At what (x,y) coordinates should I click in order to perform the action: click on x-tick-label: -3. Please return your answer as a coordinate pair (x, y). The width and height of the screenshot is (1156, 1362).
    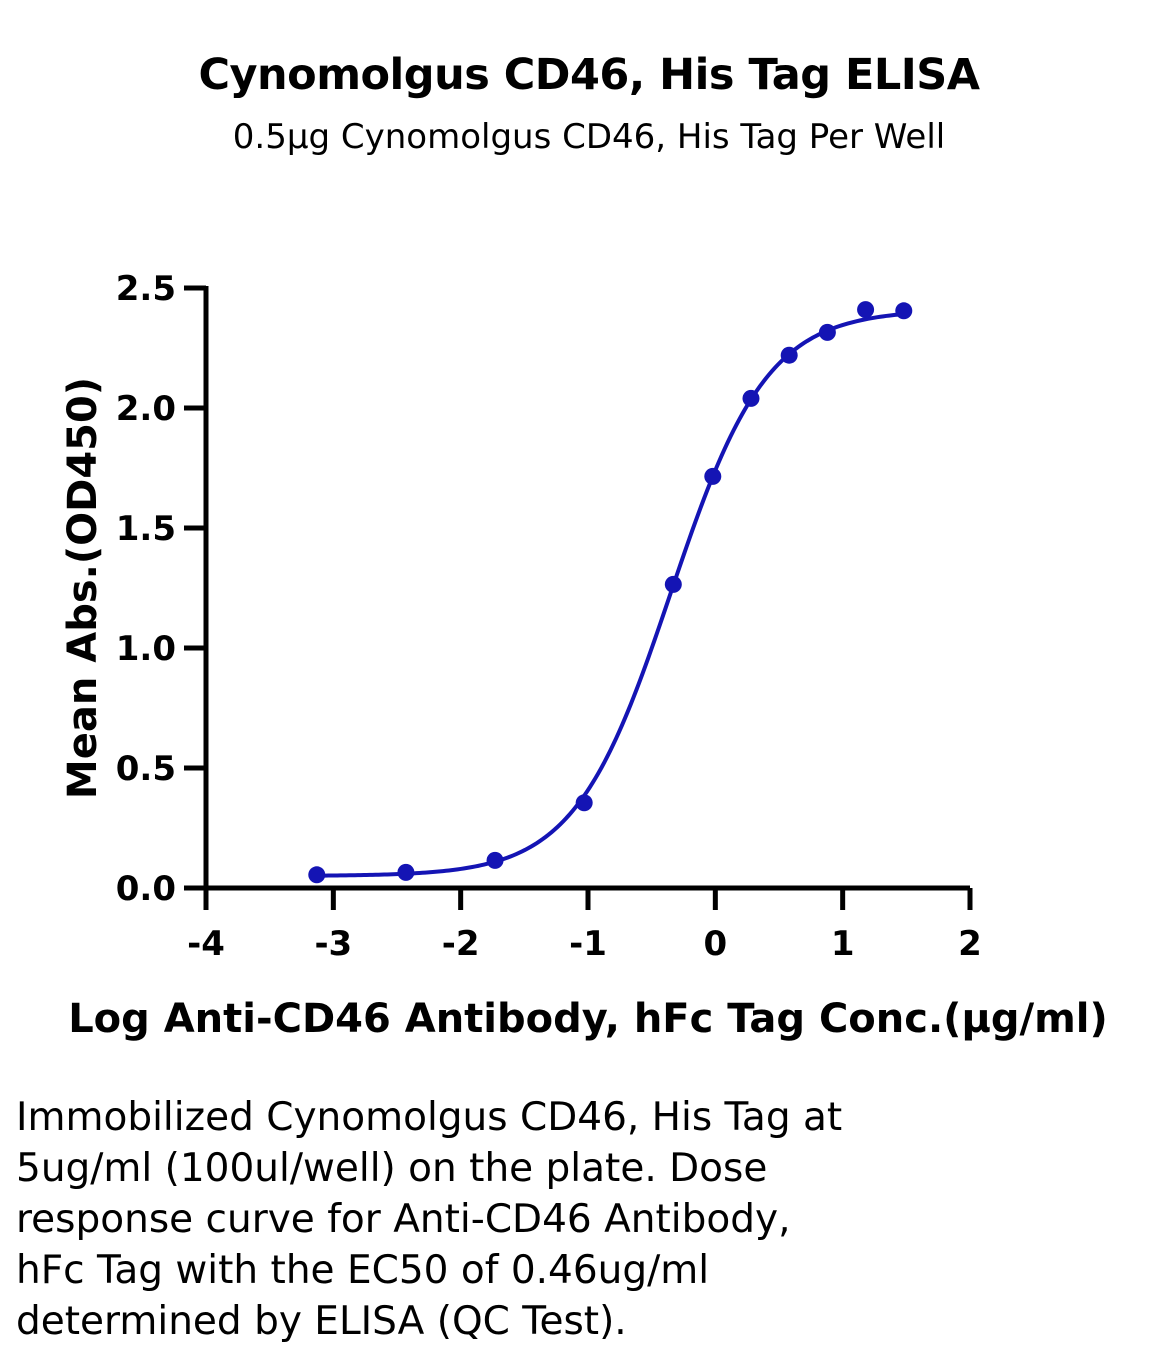
    Looking at the image, I should click on (333, 944).